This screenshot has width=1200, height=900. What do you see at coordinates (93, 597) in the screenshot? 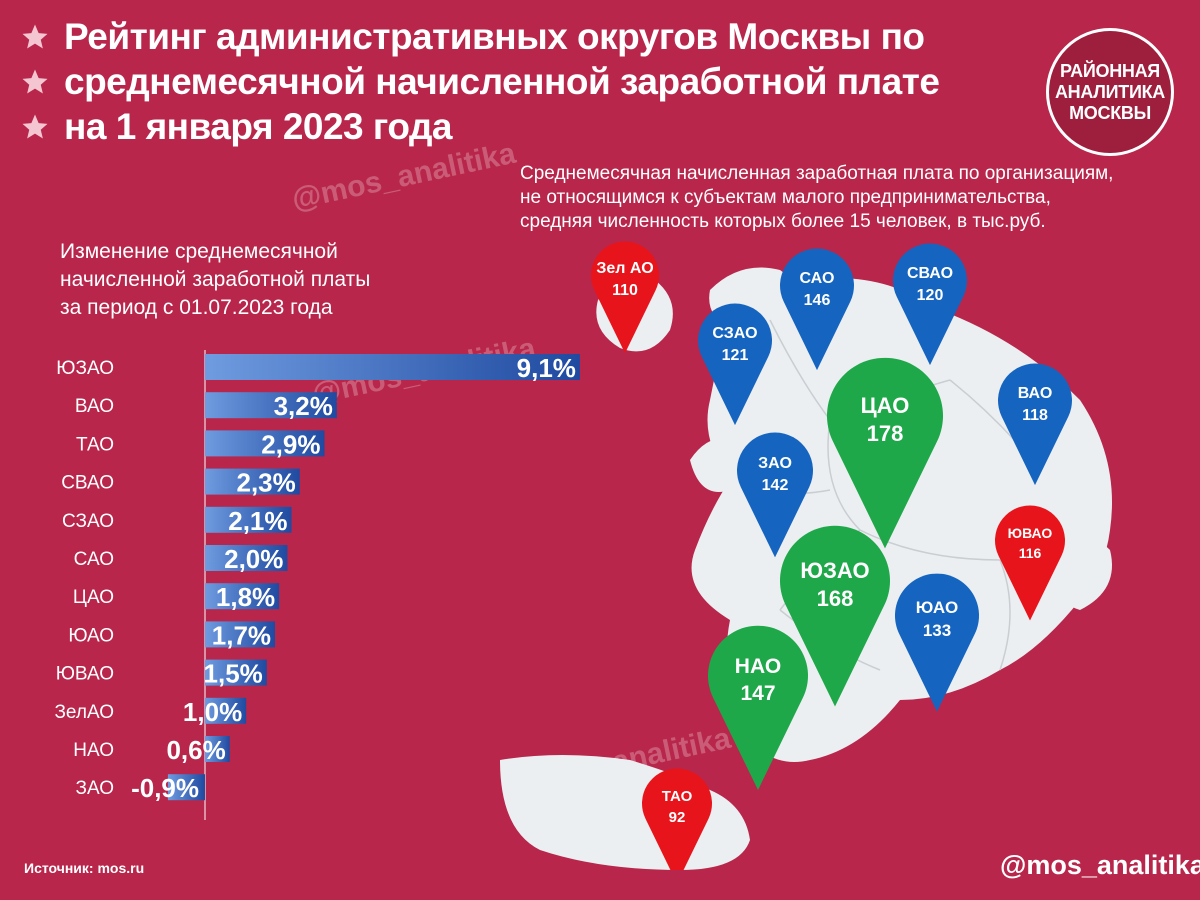
I see `category-label: ЦАО` at bounding box center [93, 597].